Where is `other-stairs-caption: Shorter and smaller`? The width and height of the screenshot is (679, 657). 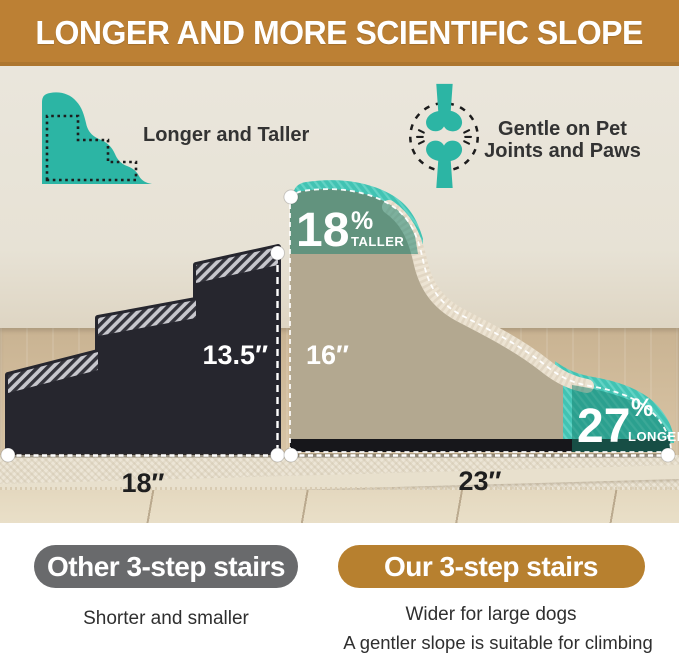 other-stairs-caption: Shorter and smaller is located at coordinates (166, 618).